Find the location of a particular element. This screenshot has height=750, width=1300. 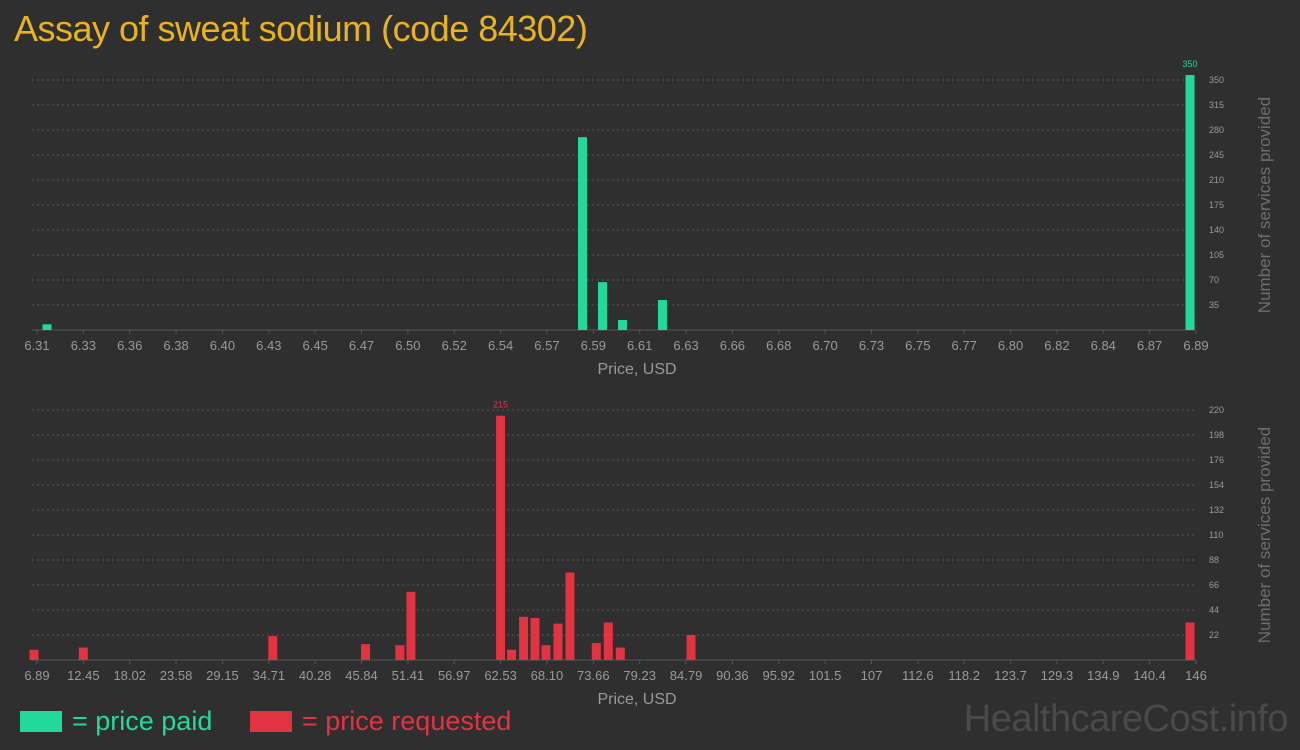

paid-xtick-label: 6.80 is located at coordinates (1010, 345).